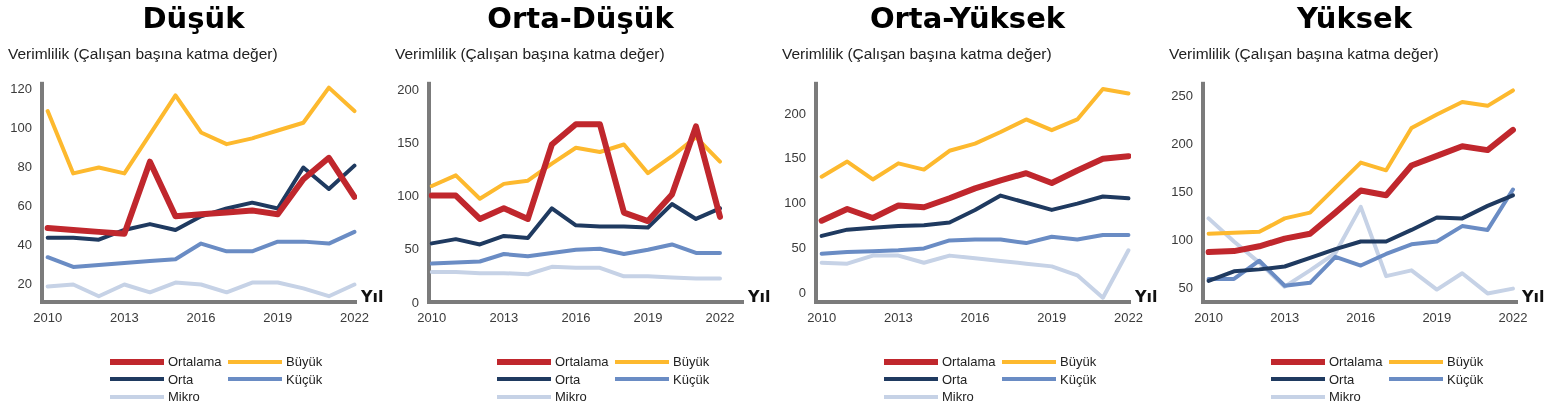 Image resolution: width=1548 pixels, height=403 pixels. Describe the element at coordinates (21, 89) in the screenshot. I see `y-tick-label: 120` at that location.